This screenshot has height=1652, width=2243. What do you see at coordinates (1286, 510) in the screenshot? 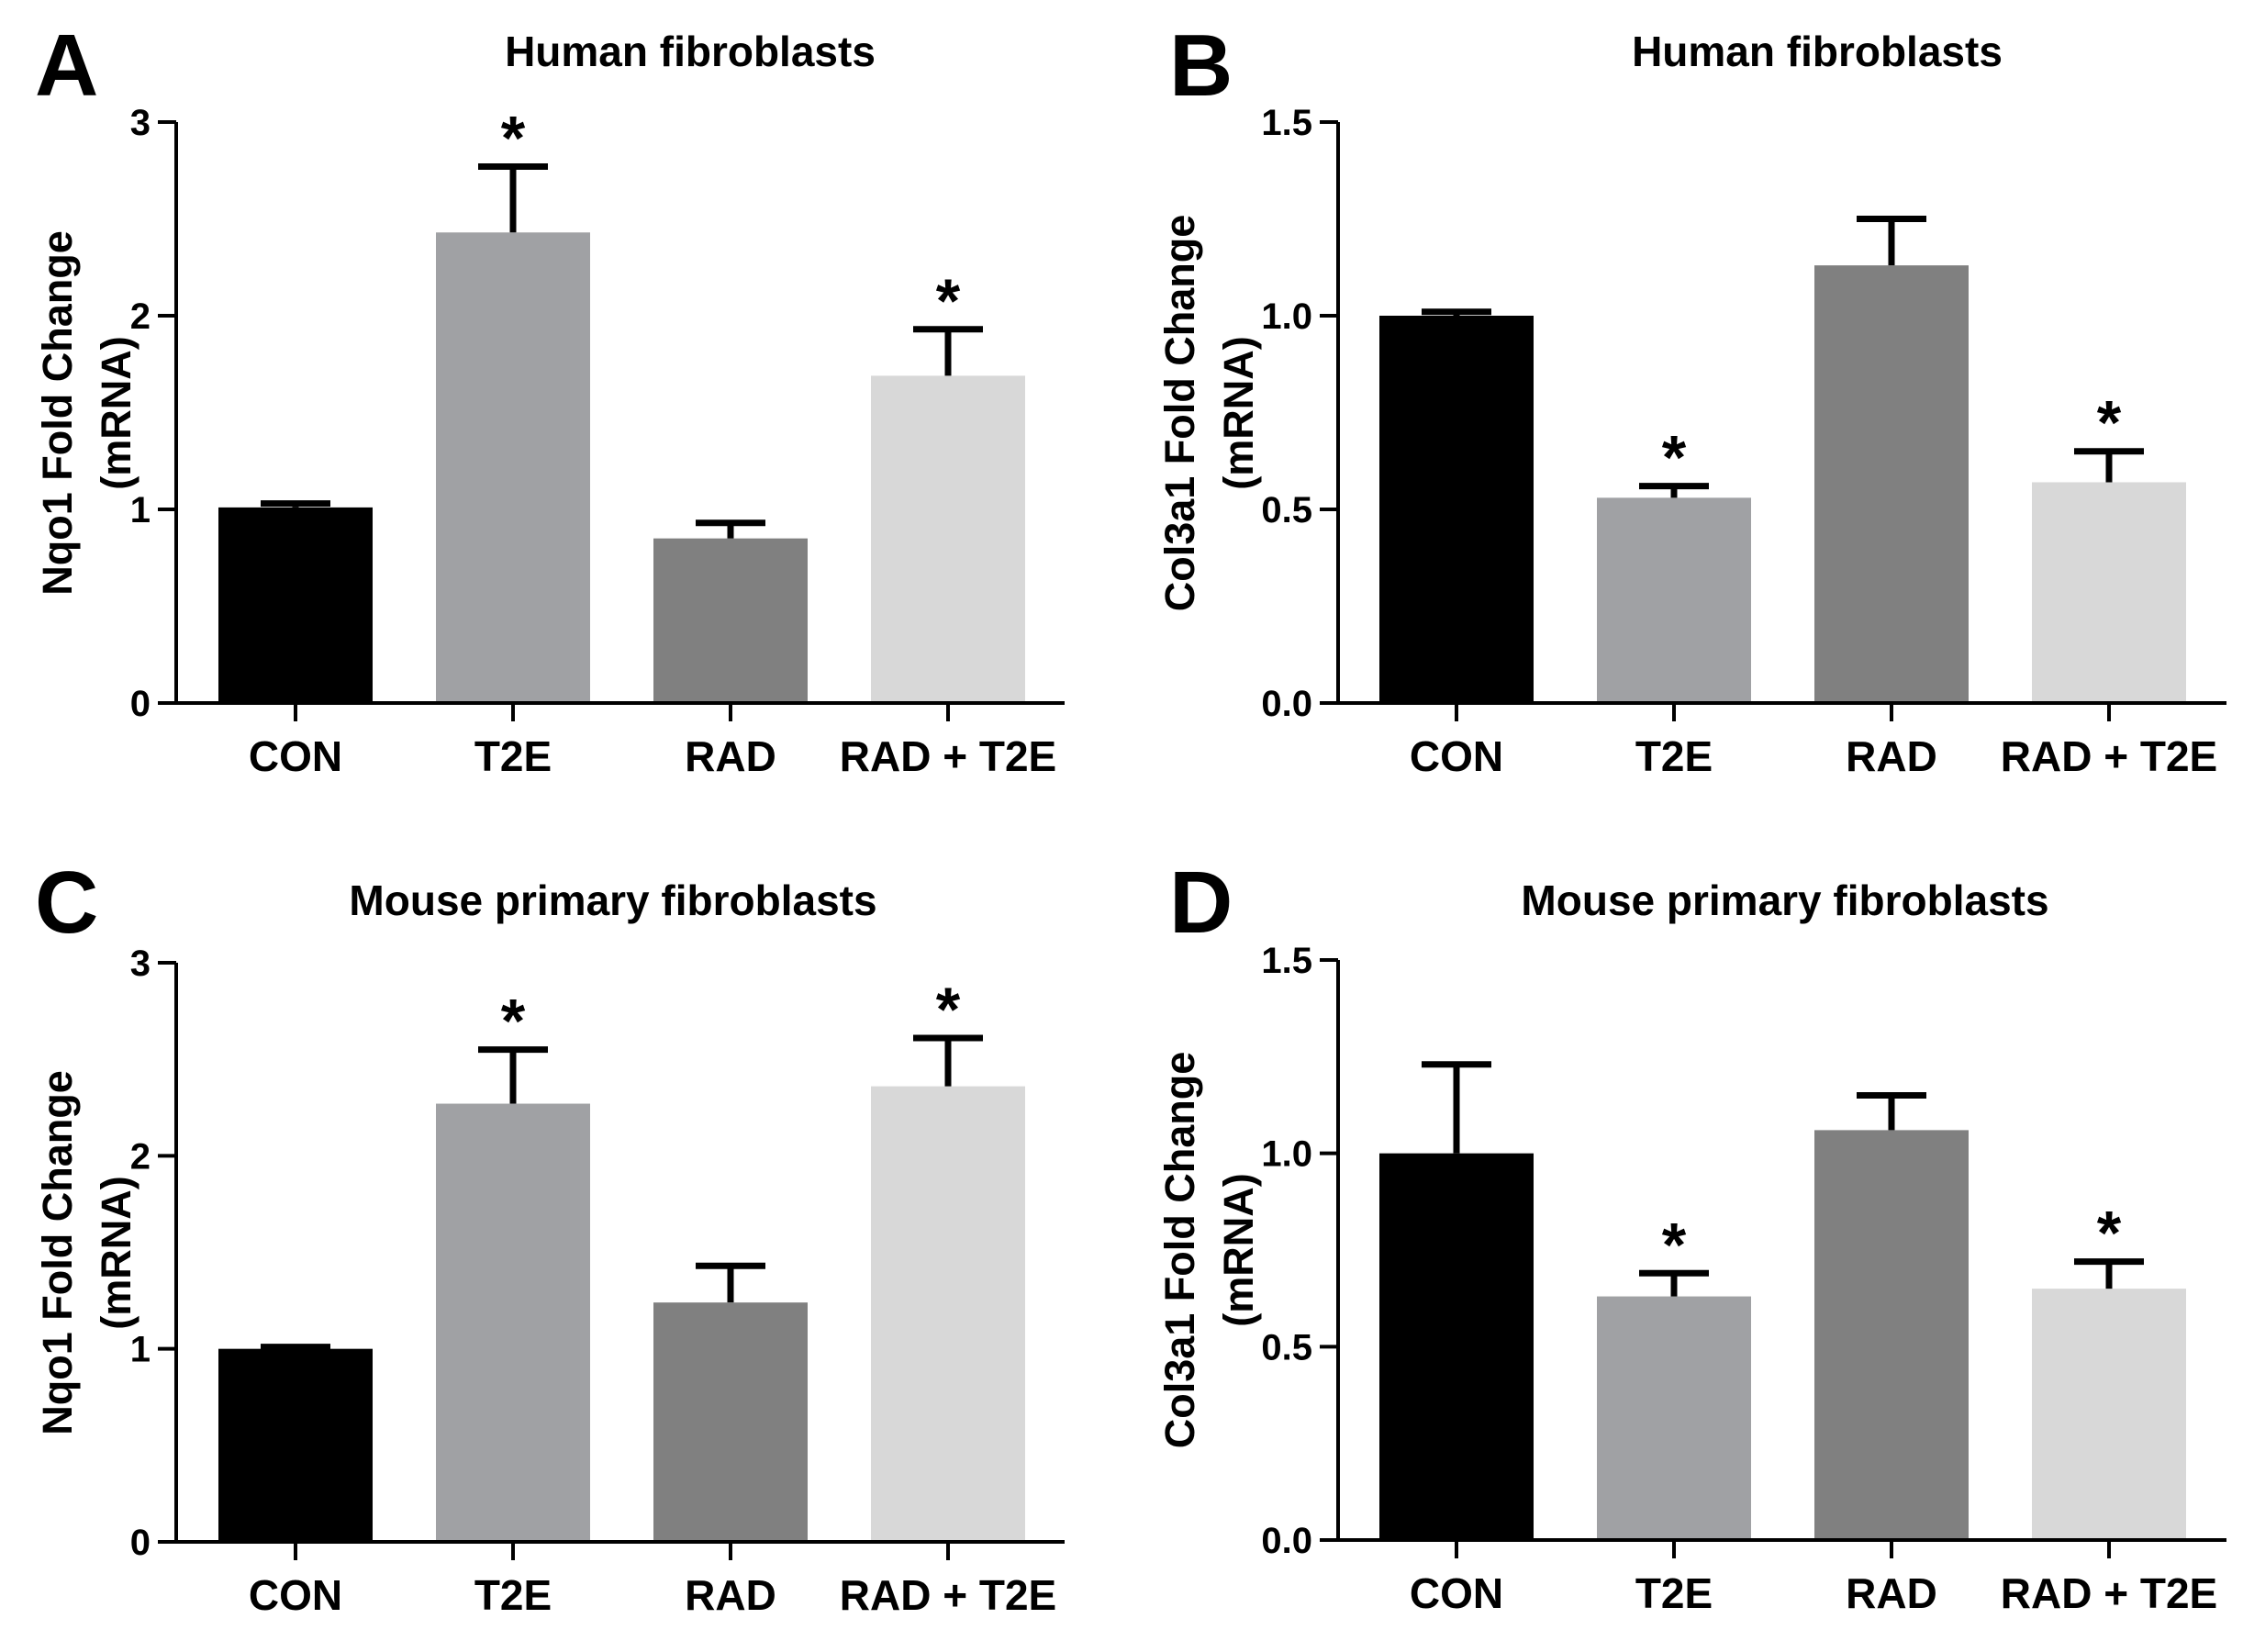
I see `y-tick-label-b-1: 0.5` at bounding box center [1286, 510].